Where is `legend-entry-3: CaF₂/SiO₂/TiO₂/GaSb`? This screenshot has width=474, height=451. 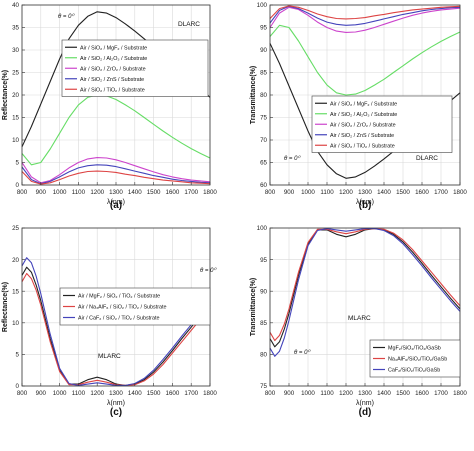
legend-entry-3: CaF₂/SiO₂/TiO₂/GaSb is located at coordinates (414, 371).